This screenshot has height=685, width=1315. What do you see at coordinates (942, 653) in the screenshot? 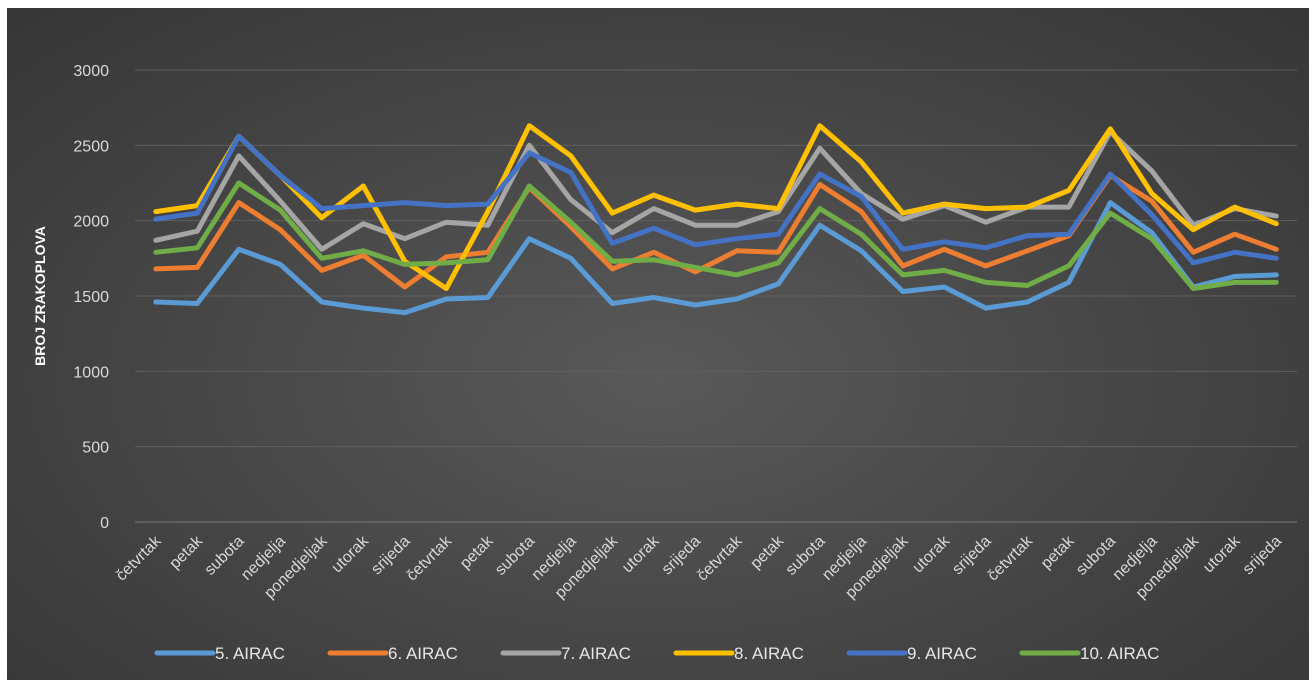
I see `legend-label: 9. AIRAC` at bounding box center [942, 653].